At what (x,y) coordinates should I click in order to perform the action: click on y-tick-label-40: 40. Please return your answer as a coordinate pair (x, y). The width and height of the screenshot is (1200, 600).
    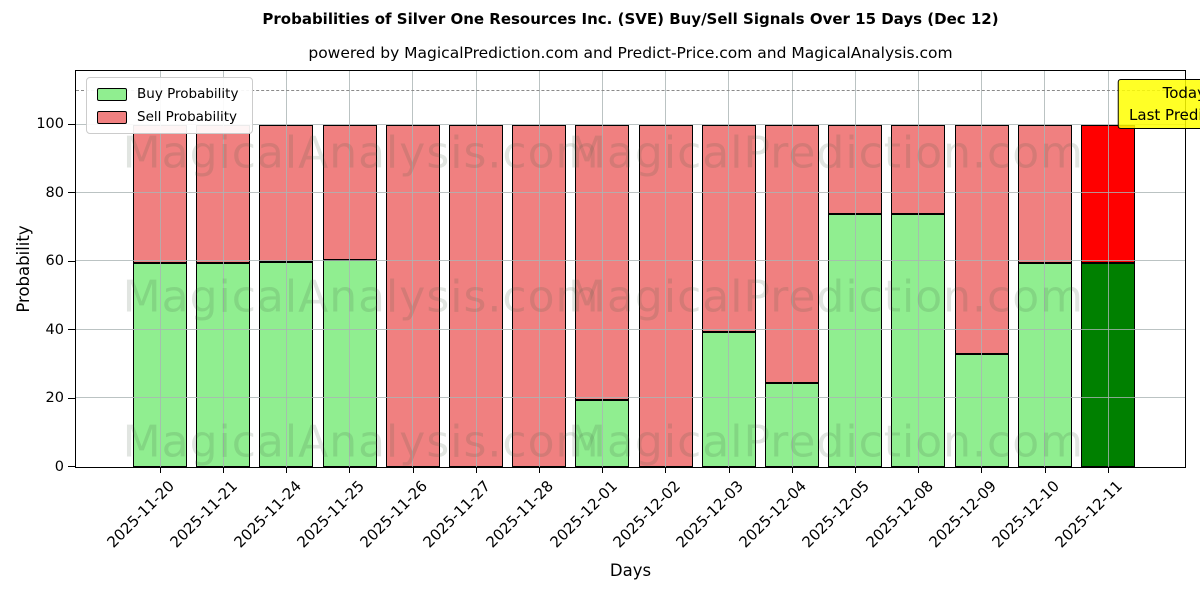
    Looking at the image, I should click on (54, 329).